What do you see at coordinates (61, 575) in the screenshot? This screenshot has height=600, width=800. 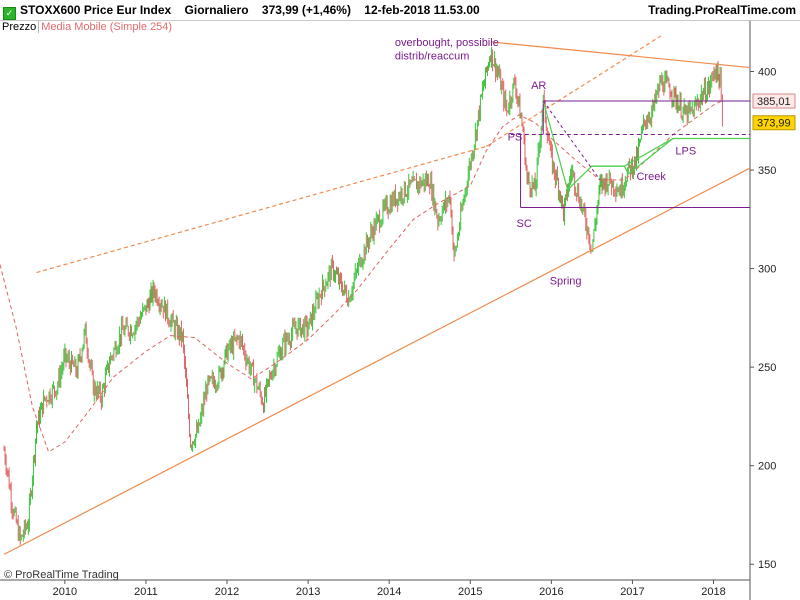 I see `copyright-text: © ProRealTime Trading` at bounding box center [61, 575].